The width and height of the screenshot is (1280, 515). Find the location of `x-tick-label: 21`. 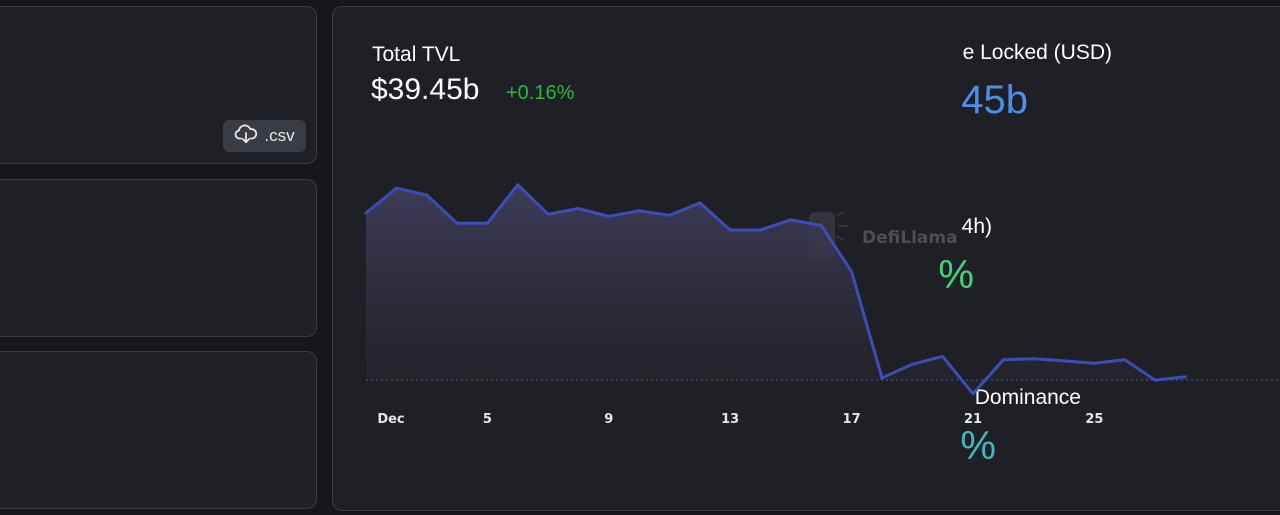

x-tick-label: 21 is located at coordinates (973, 419).